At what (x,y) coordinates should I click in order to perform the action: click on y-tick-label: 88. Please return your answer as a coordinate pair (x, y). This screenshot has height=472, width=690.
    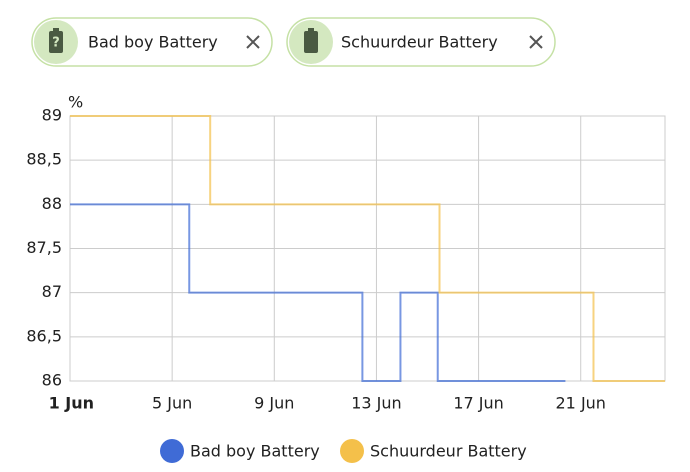
    Looking at the image, I should click on (52, 203).